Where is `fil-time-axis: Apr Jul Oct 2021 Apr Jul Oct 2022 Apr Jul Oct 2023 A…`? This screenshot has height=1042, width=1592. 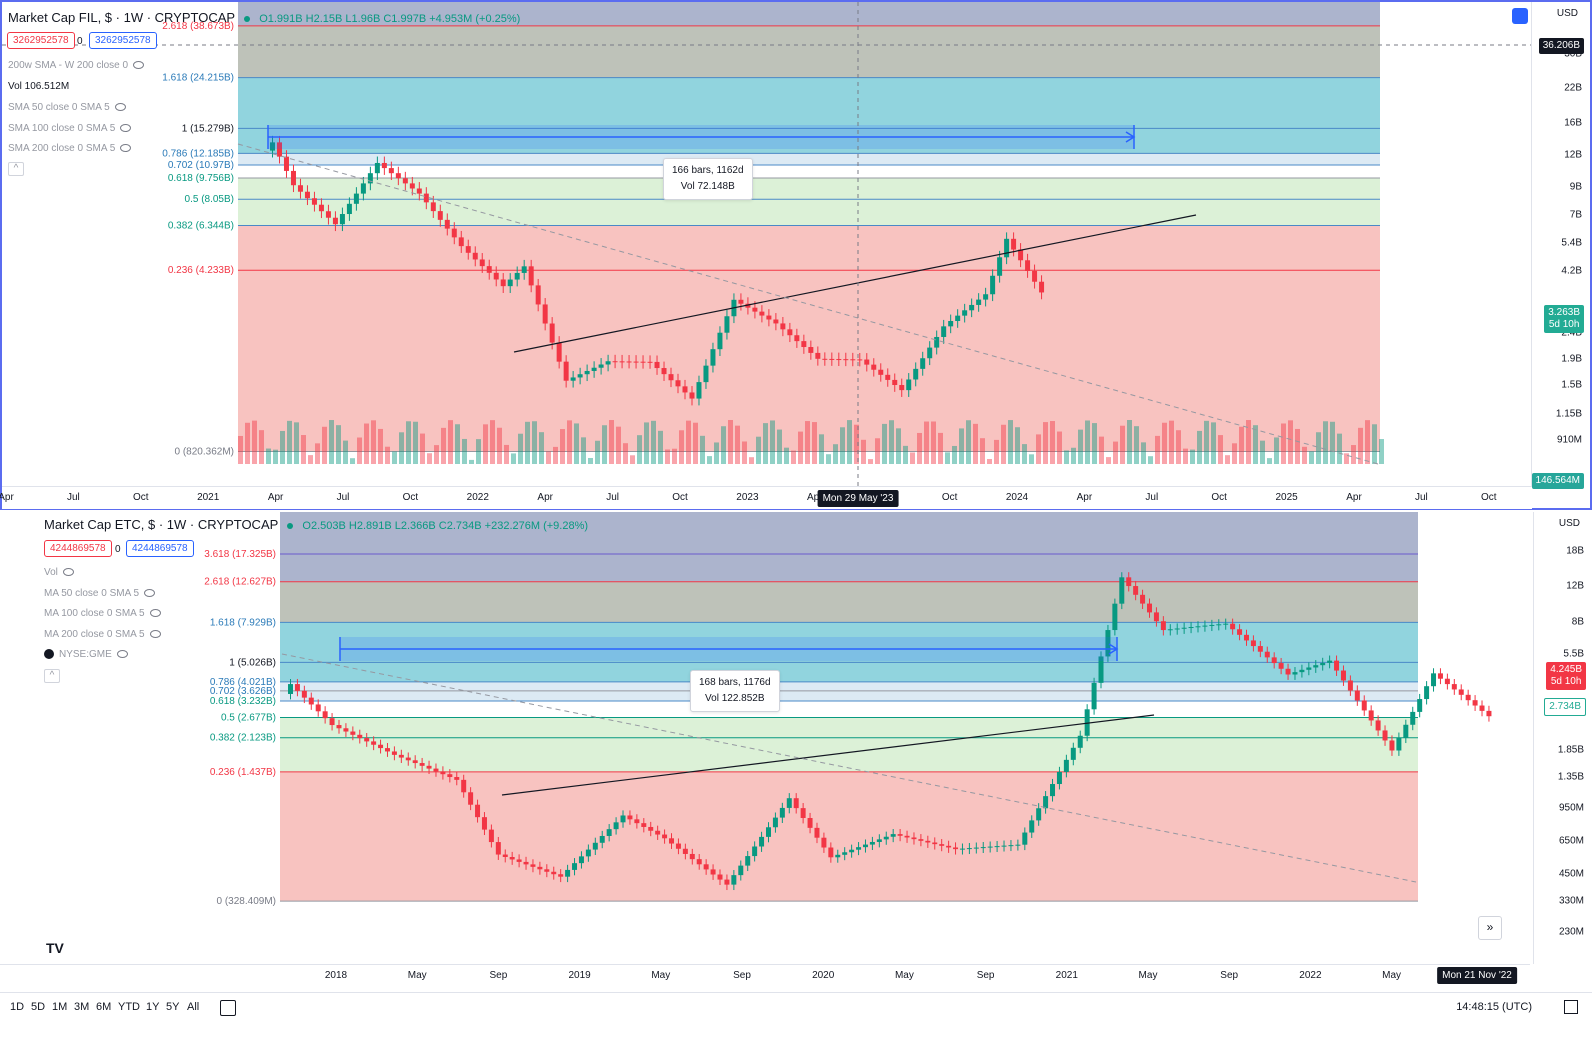 fil-time-axis: Apr Jul Oct 2021 Apr Jul Oct 2022 Apr Jul Oct 2023 A… is located at coordinates (766, 497).